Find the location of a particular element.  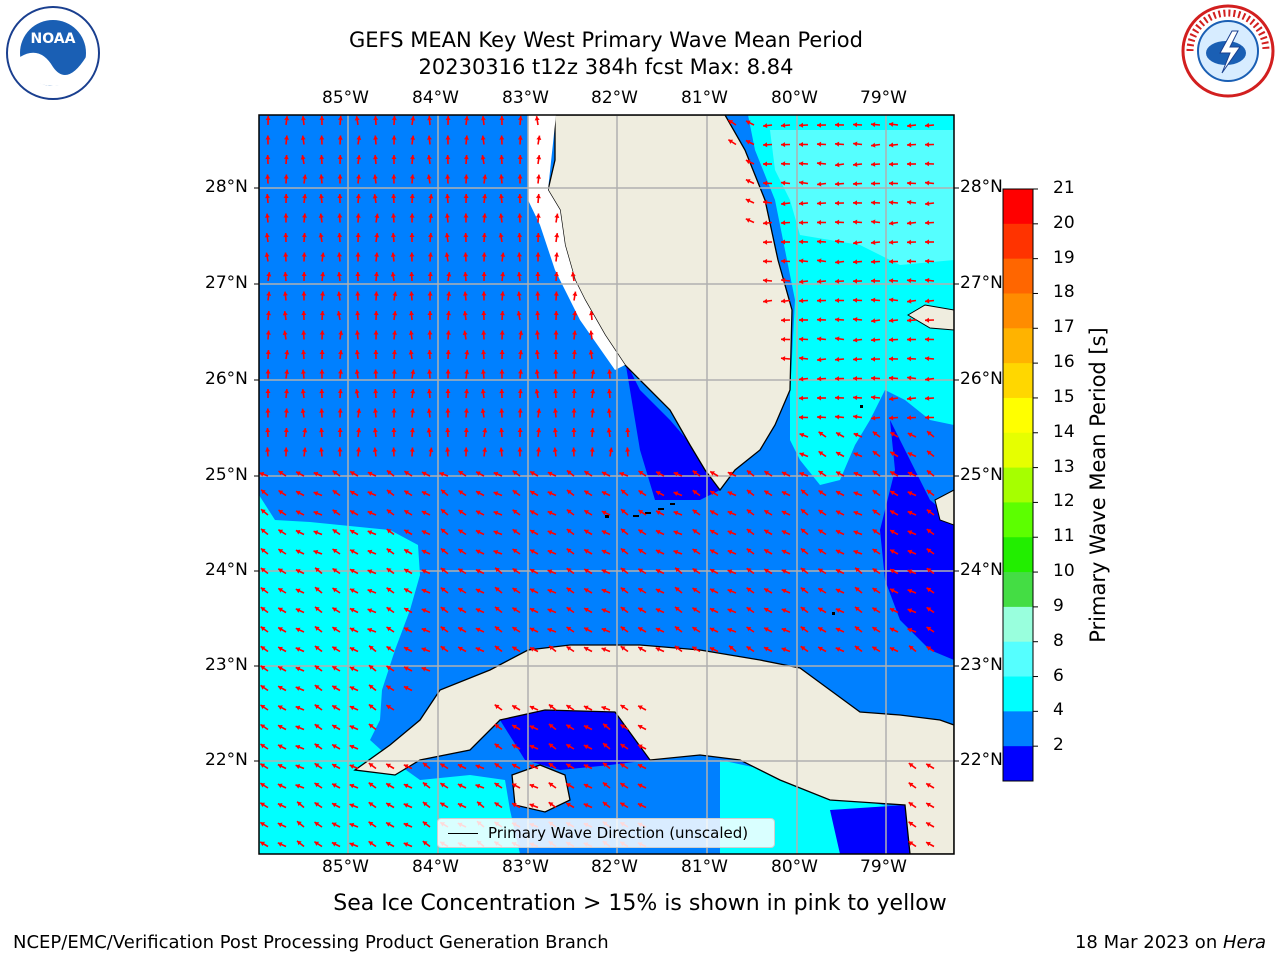

lat-label-right-23n: 23°N is located at coordinates (981, 665).